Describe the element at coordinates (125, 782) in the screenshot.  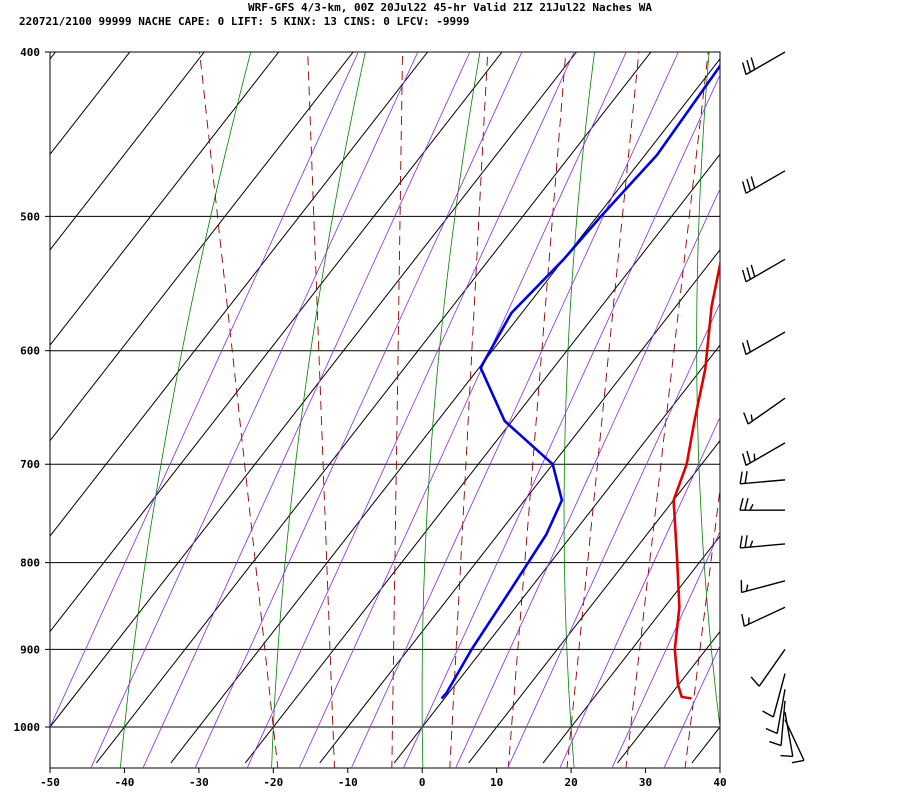
I see `x-tick-label: -40` at that location.